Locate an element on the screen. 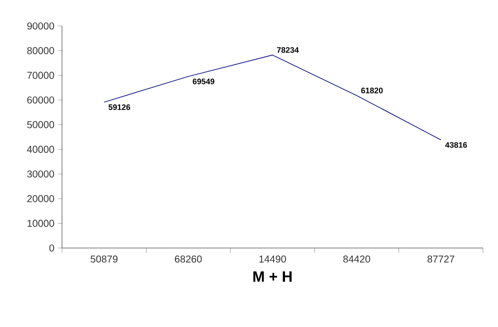  y-tick-label: 20000 is located at coordinates (40, 198).